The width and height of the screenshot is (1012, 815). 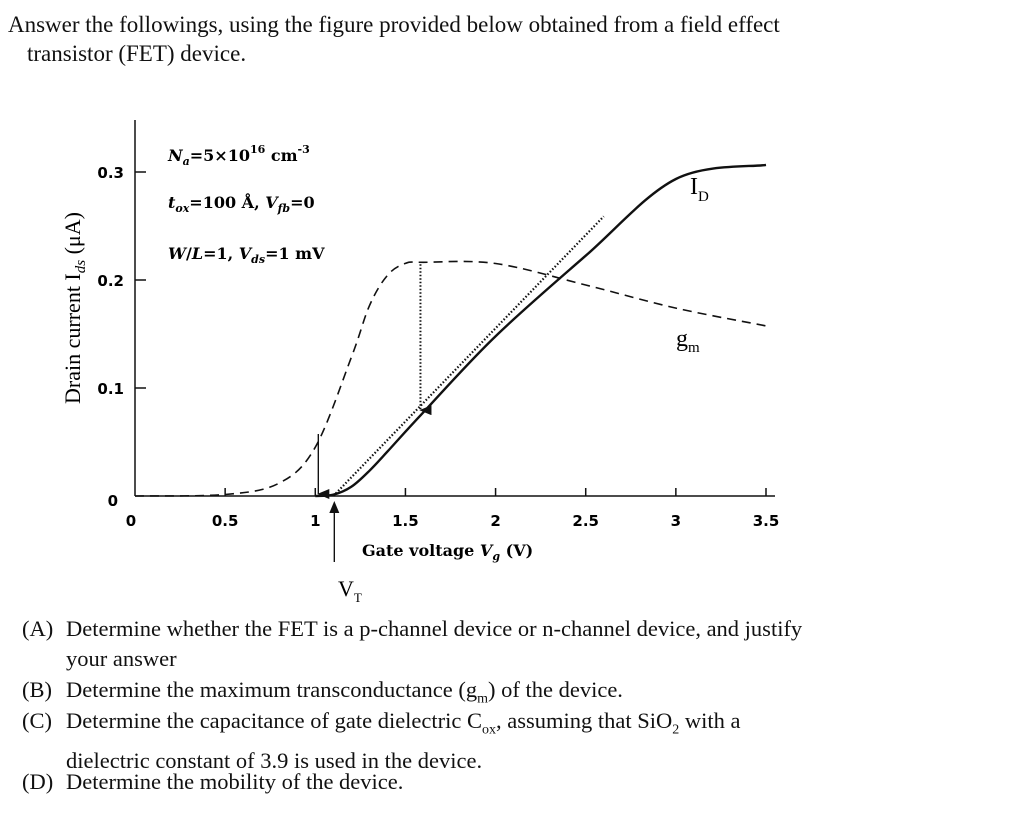 What do you see at coordinates (121, 337) in the screenshot?
I see `y-ticks: 0 0.1 0.2 0.3` at bounding box center [121, 337].